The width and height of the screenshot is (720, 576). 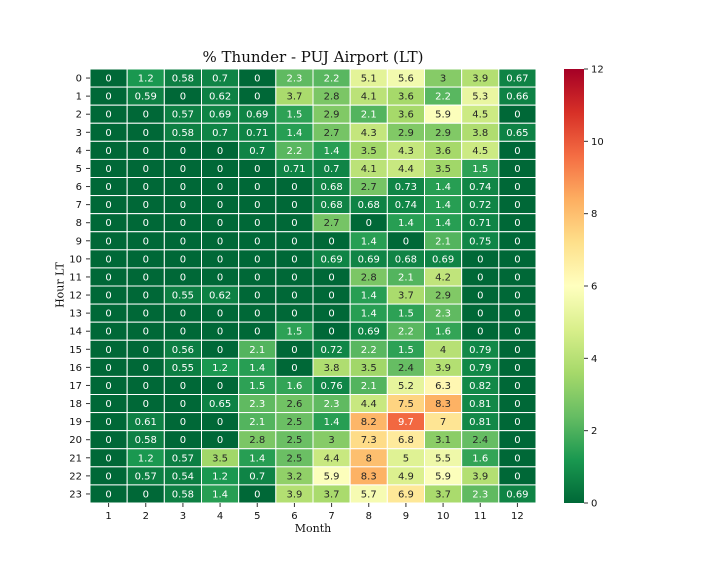 I want to click on colorbar-tick-label: 4, so click(x=594, y=359).